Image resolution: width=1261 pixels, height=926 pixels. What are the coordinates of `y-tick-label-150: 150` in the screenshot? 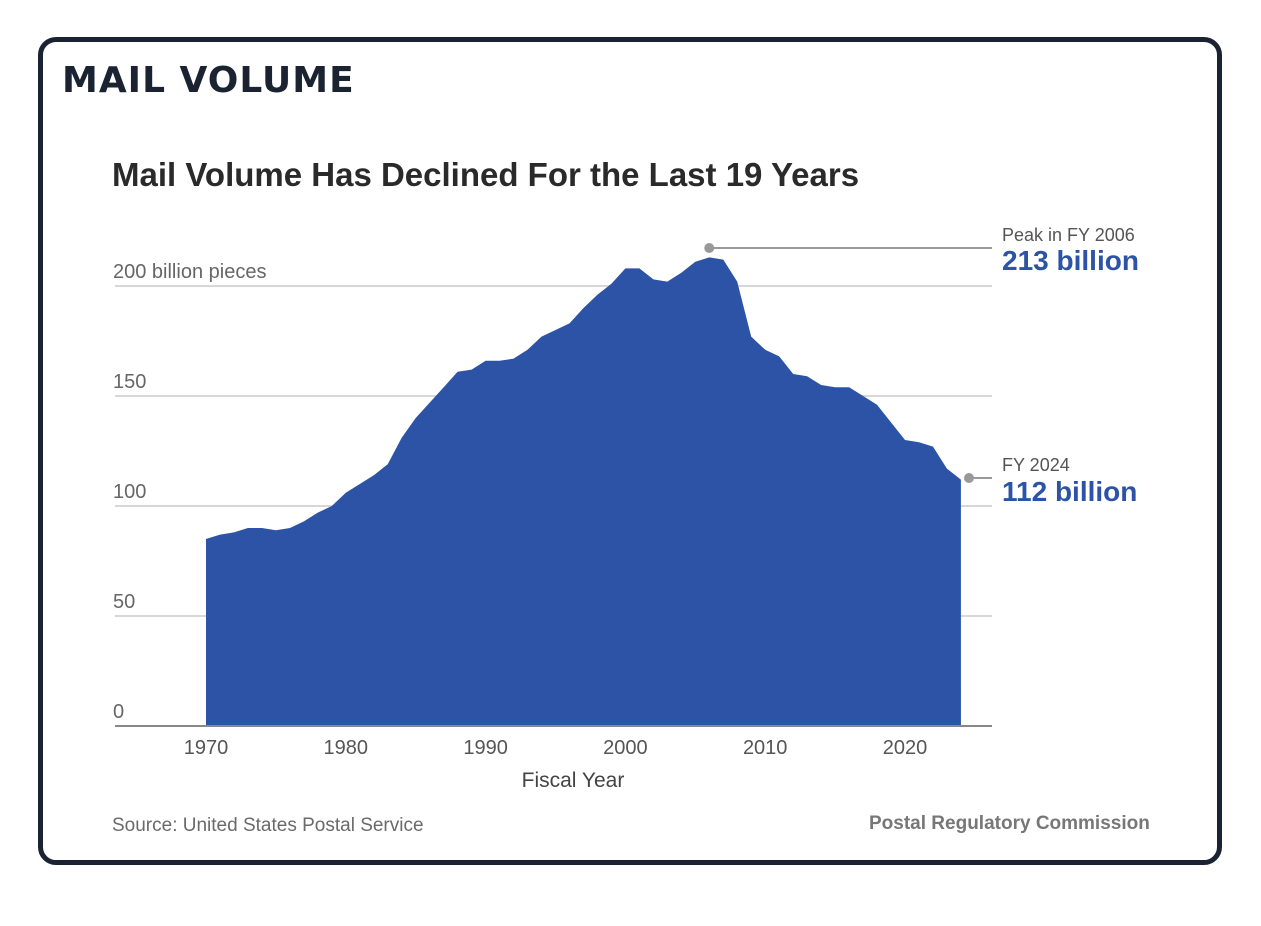 It's located at (129, 382).